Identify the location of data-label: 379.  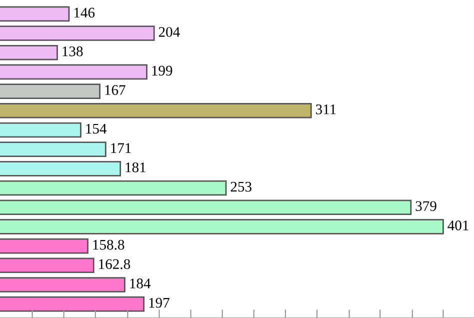
(426, 206).